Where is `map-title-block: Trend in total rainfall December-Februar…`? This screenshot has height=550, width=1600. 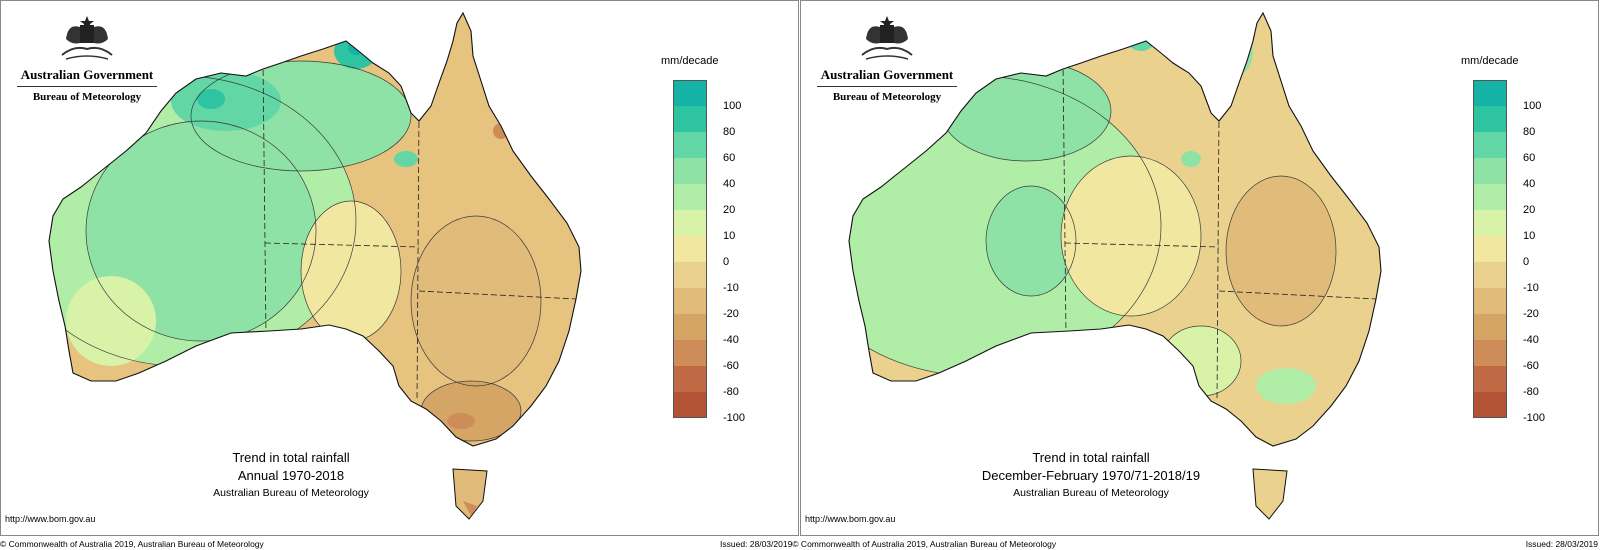 map-title-block: Trend in total rainfall December-Februar… is located at coordinates (1091, 475).